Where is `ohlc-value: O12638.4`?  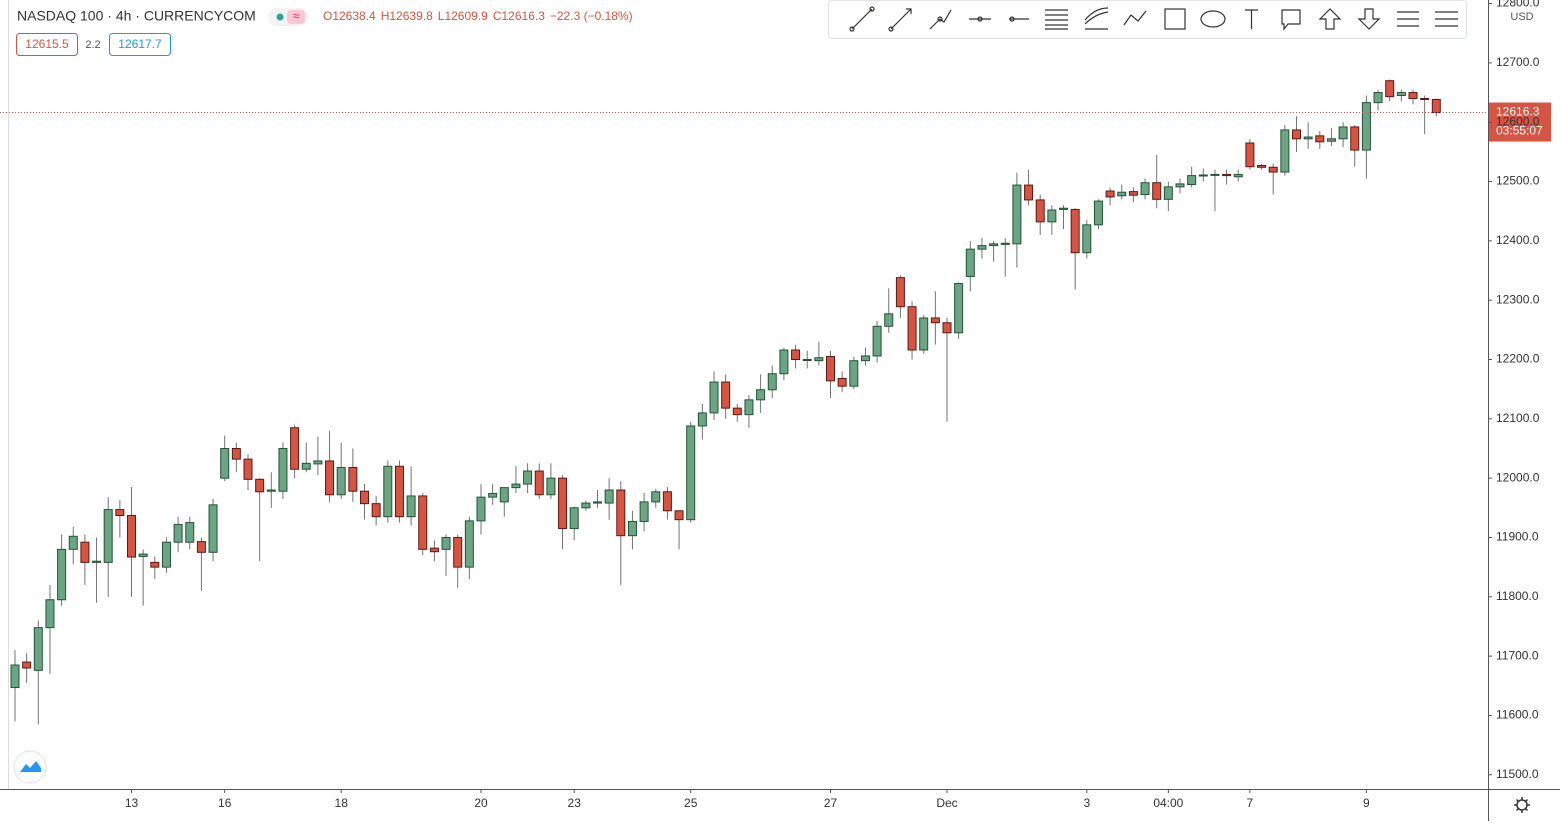 ohlc-value: O12638.4 is located at coordinates (349, 16).